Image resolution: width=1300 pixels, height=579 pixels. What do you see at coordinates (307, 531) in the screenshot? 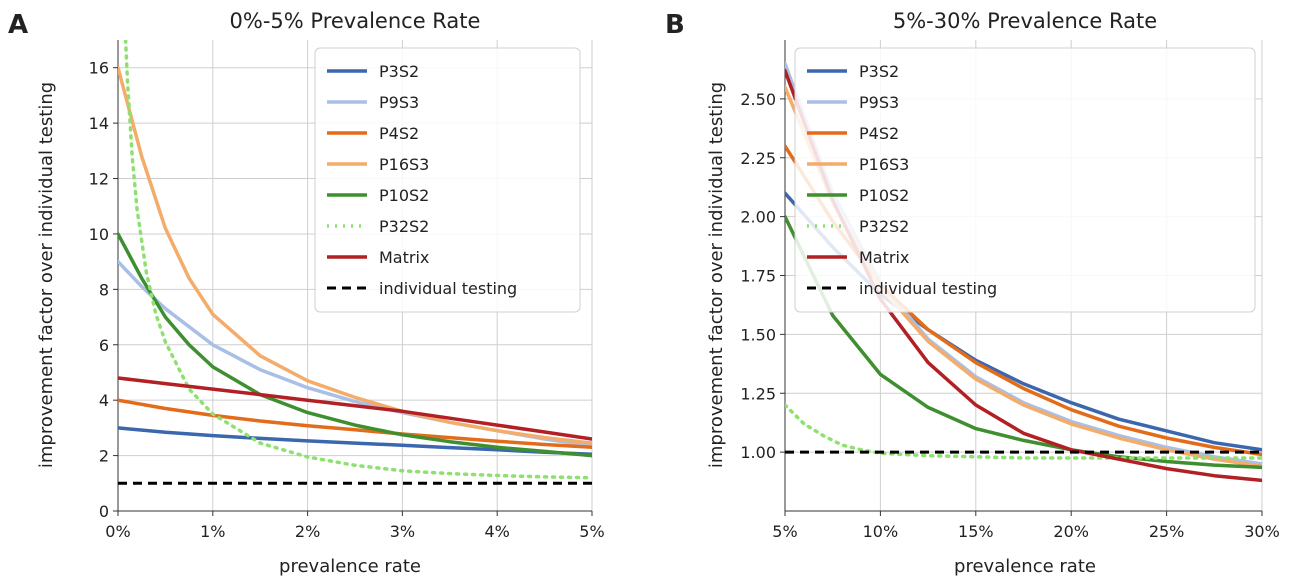
I see `panel-a-x-tick-label-2: 2%` at bounding box center [307, 531].